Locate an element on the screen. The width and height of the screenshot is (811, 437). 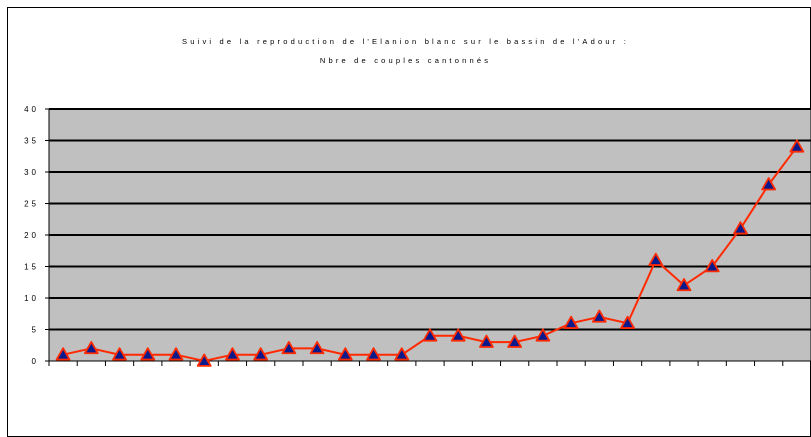
y-tick-label: 15 is located at coordinates (31, 267).